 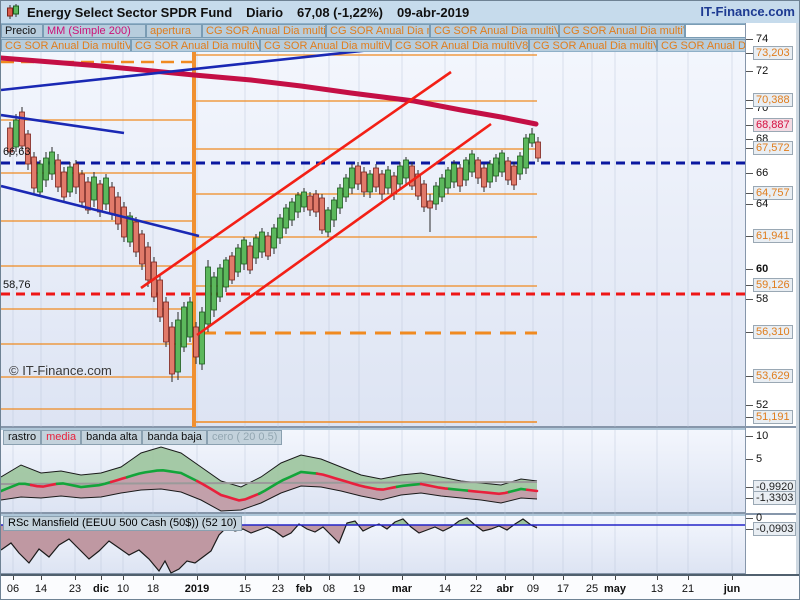 I want to click on brand-link: IT-Finance.com, so click(x=747, y=11).